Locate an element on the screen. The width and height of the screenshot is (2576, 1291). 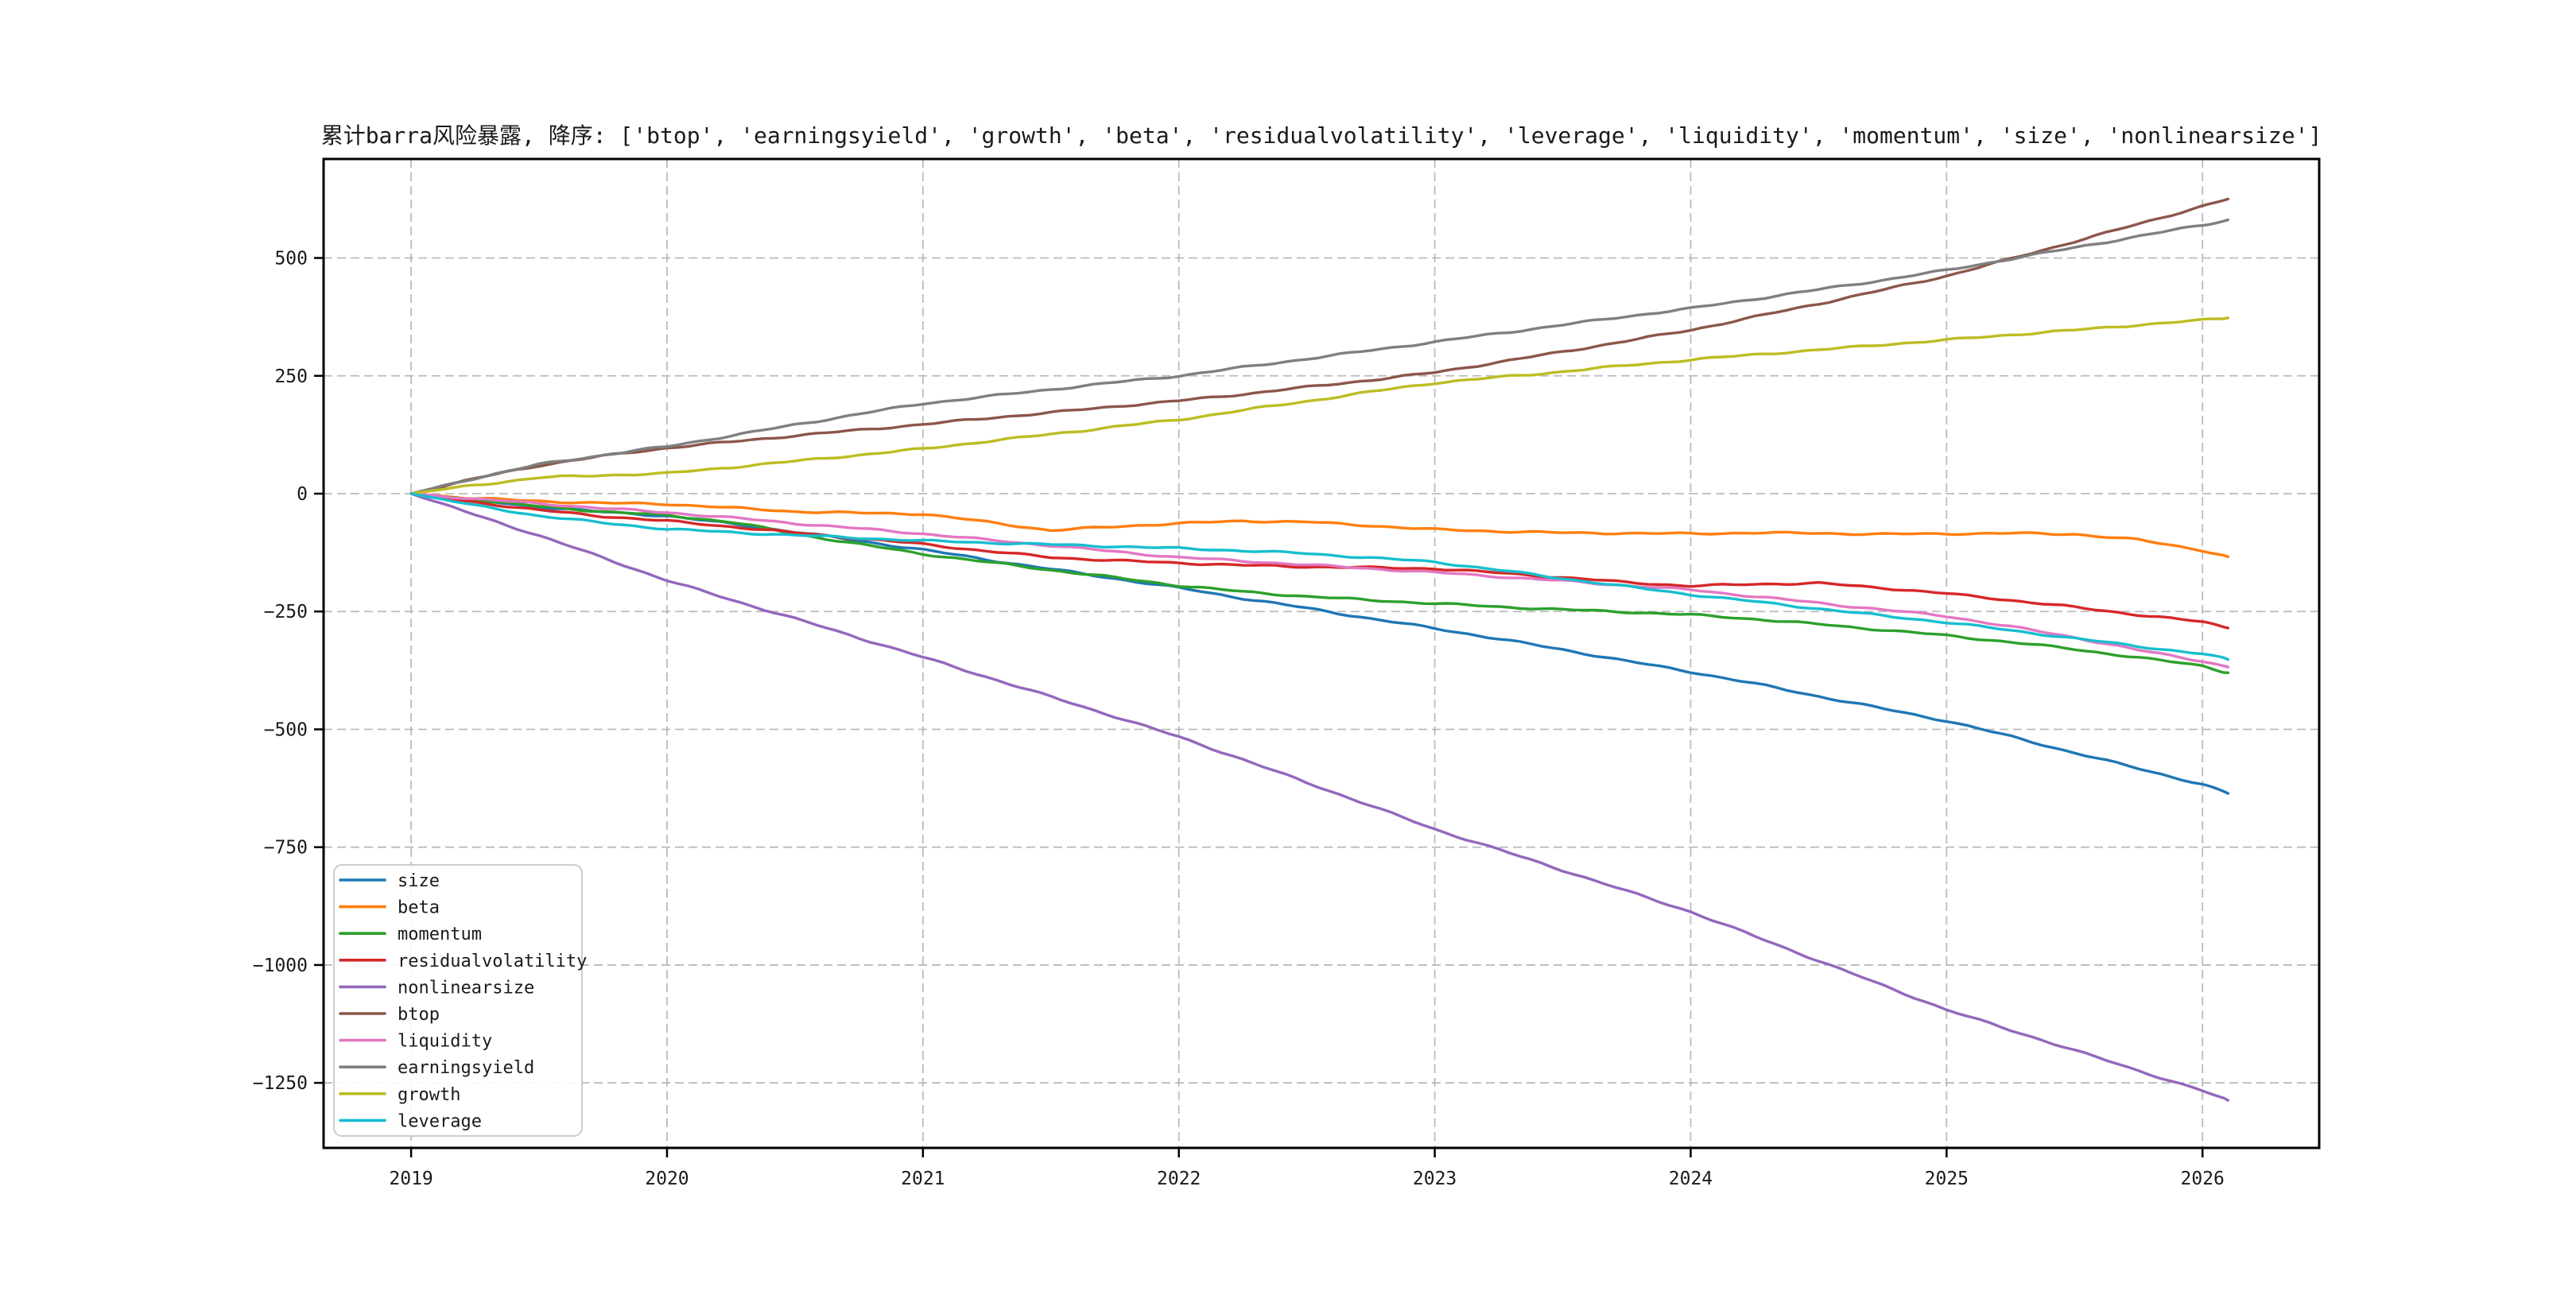
legend-item: size is located at coordinates (390, 881).